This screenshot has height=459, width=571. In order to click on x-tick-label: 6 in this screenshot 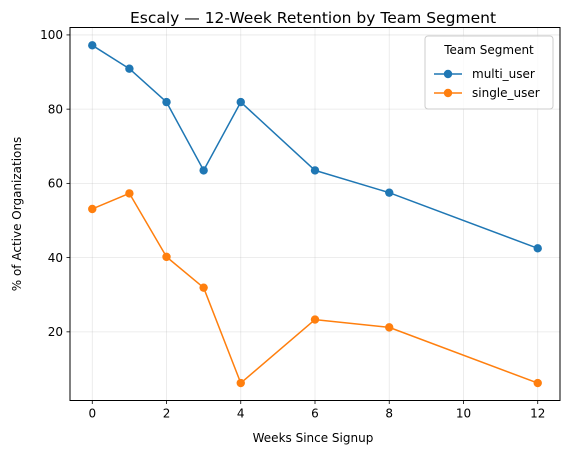, I will do `click(315, 414)`.